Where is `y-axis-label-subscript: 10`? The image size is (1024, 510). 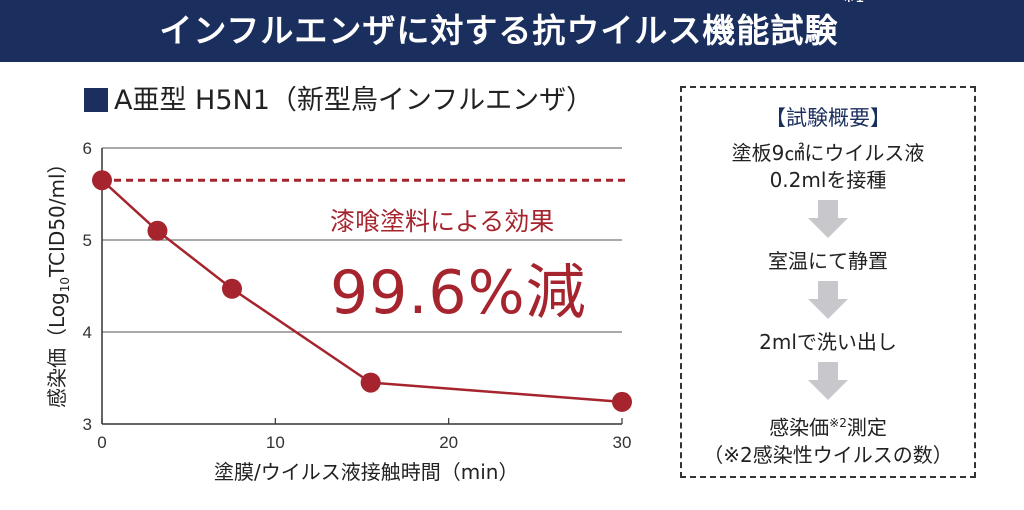 y-axis-label-subscript: 10 is located at coordinates (65, 284).